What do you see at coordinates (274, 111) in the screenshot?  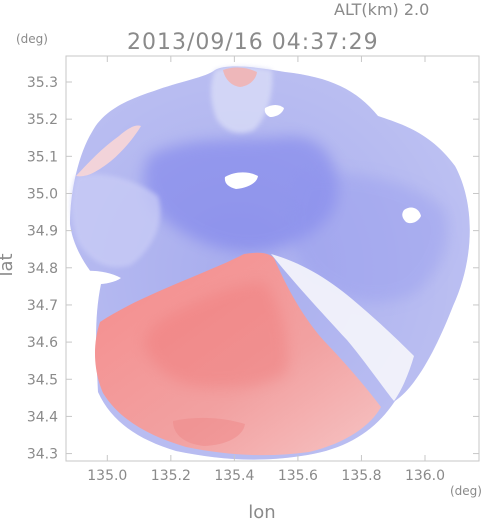 I see `gap-north` at bounding box center [274, 111].